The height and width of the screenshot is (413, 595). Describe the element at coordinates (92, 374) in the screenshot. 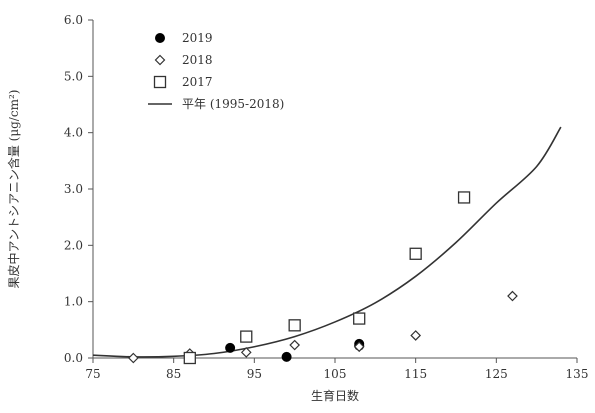

I see `x-tick-label: 75` at that location.